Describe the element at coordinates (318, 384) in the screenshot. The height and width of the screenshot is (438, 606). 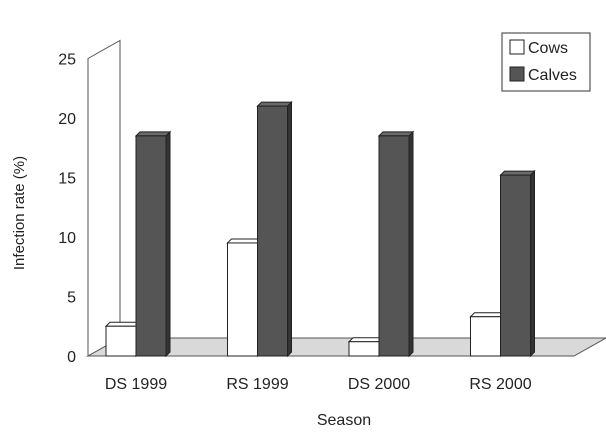
I see `x-axis: DS 1999 RS 1999 DS 2000 RS 2000` at that location.